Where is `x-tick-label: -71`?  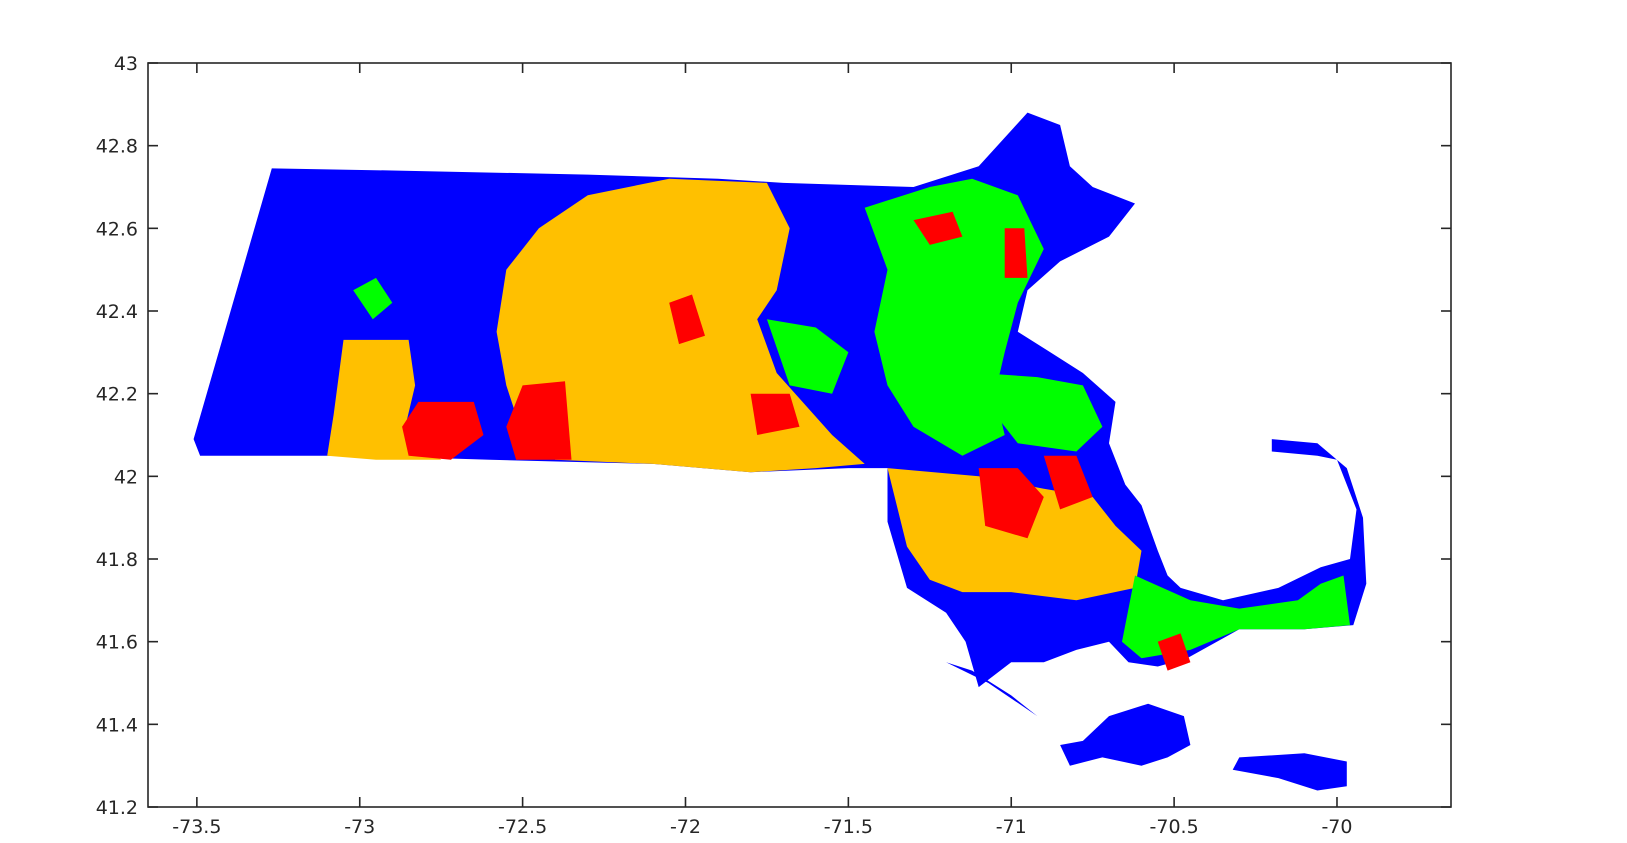
x-tick-label: -71 is located at coordinates (1011, 827).